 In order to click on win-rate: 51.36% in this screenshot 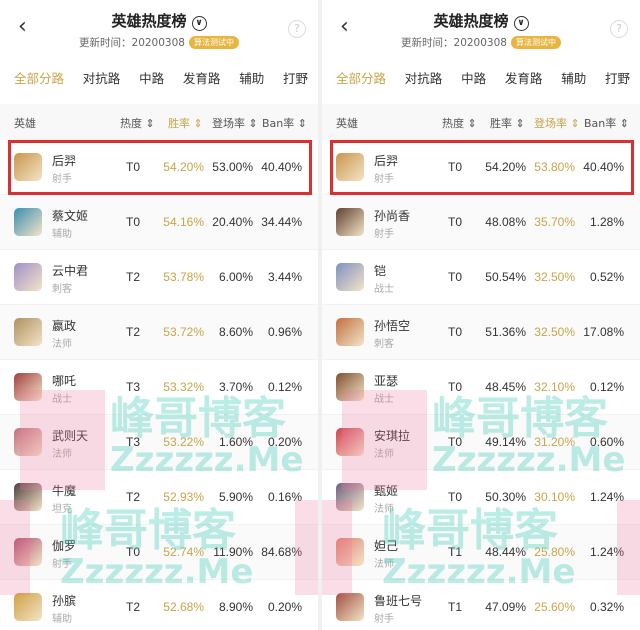, I will do `click(505, 332)`.